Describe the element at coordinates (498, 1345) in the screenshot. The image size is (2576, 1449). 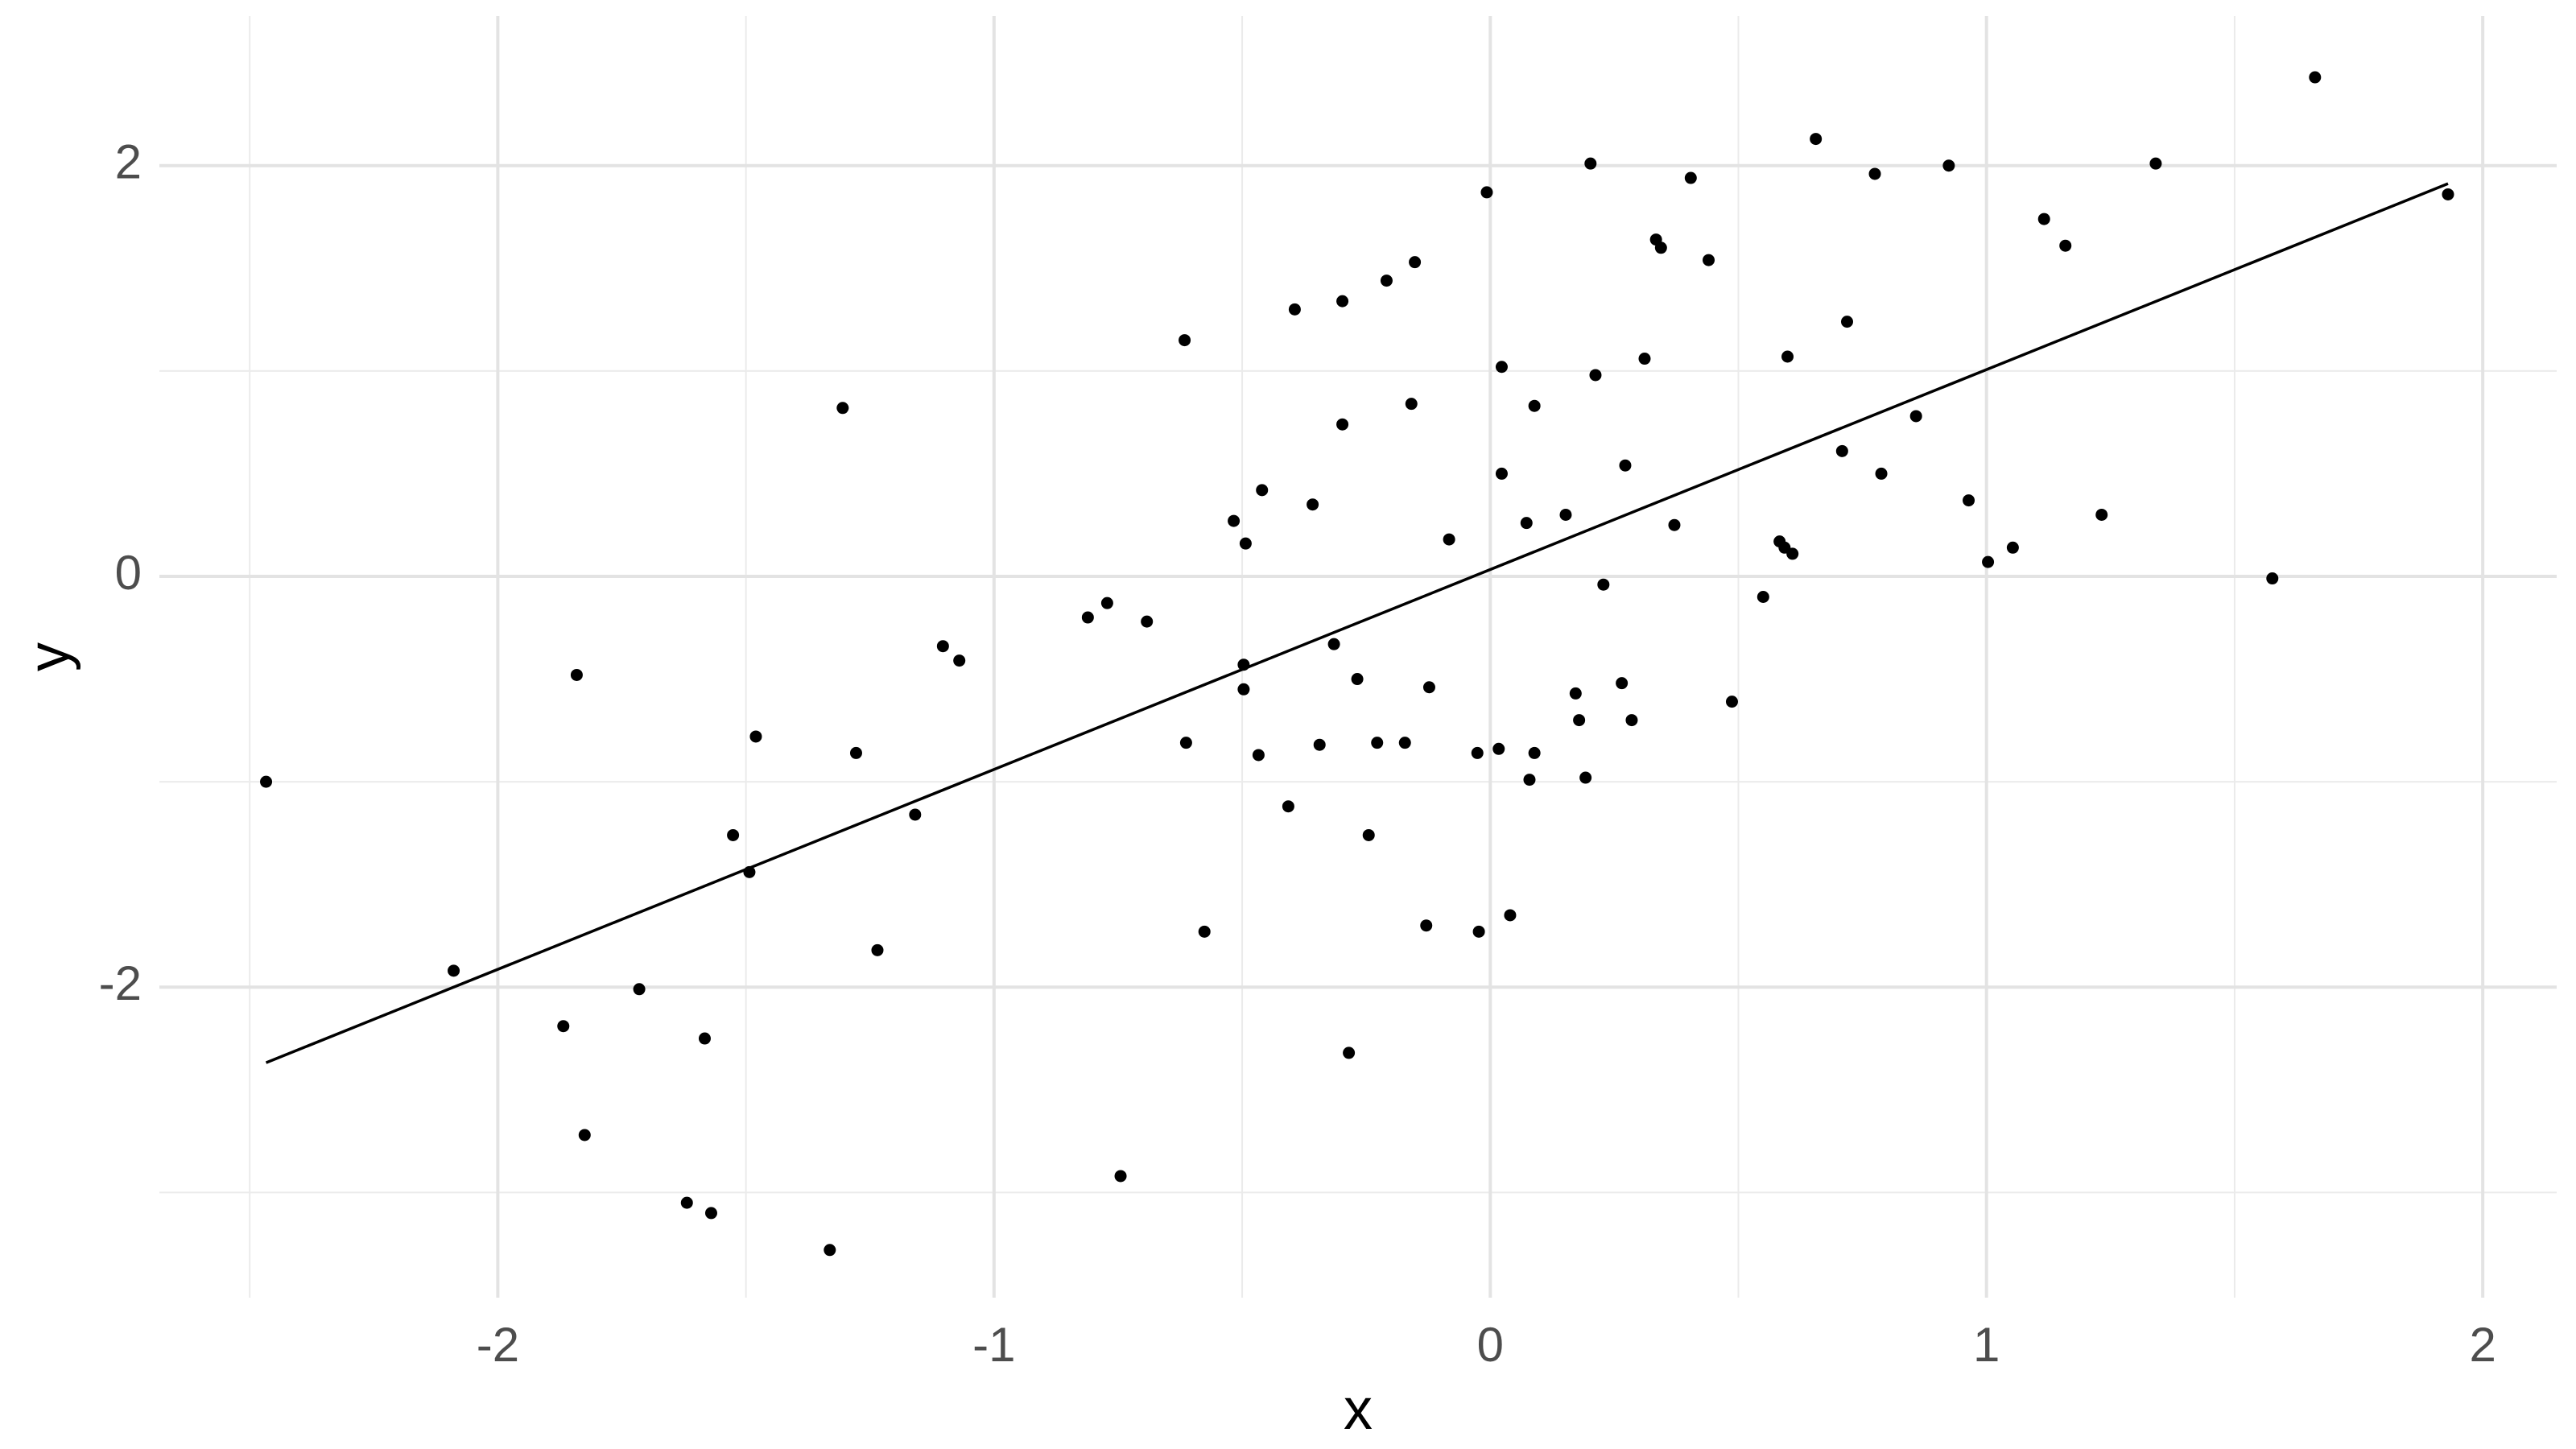
I see `x-tick-label: -2` at that location.